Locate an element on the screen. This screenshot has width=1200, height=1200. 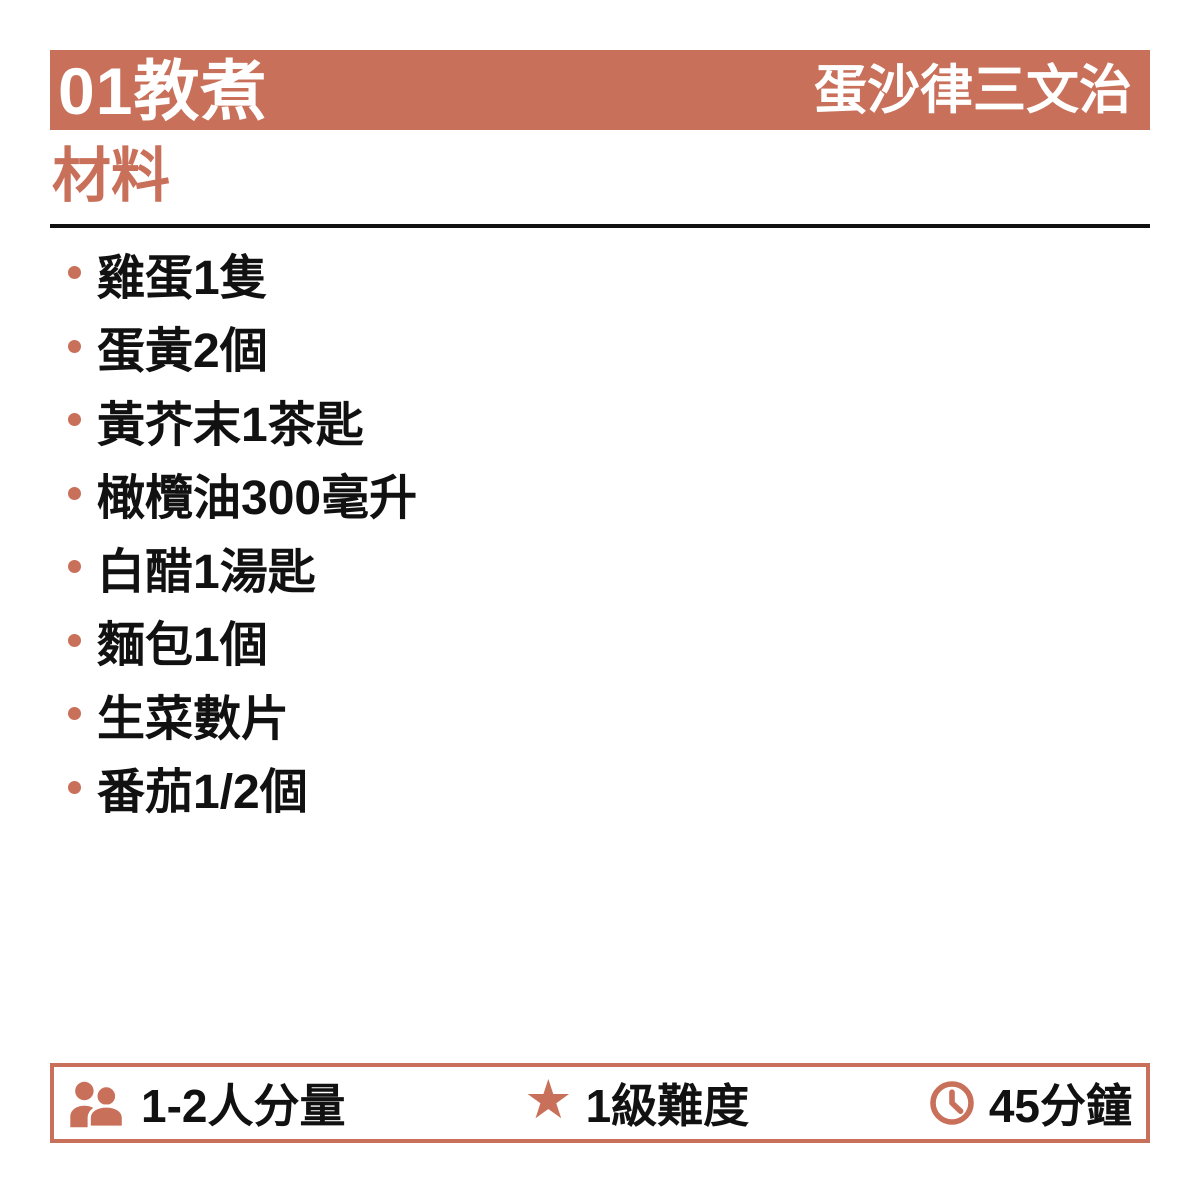
ingredient-item: 橄欖油300毫升 is located at coordinates (233, 494).